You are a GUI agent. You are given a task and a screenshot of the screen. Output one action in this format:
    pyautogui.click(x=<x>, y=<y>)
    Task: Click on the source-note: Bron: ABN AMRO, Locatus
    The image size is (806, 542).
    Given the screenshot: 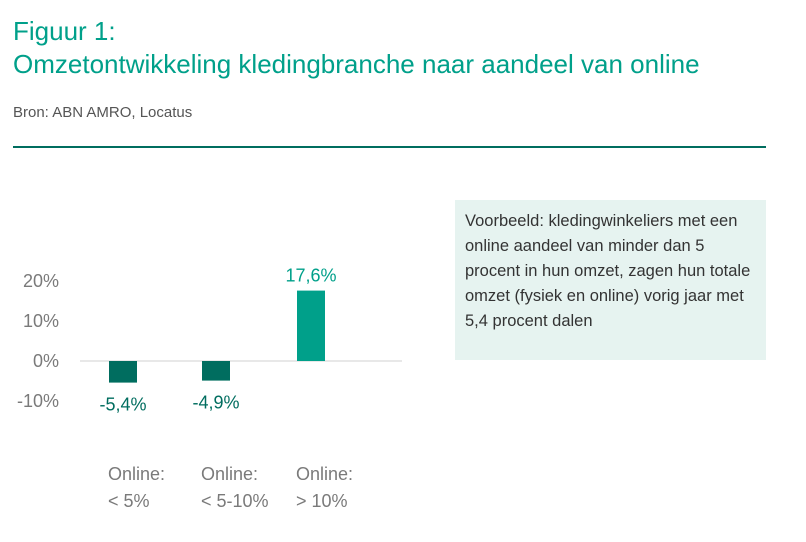 What is the action you would take?
    pyautogui.click(x=103, y=112)
    